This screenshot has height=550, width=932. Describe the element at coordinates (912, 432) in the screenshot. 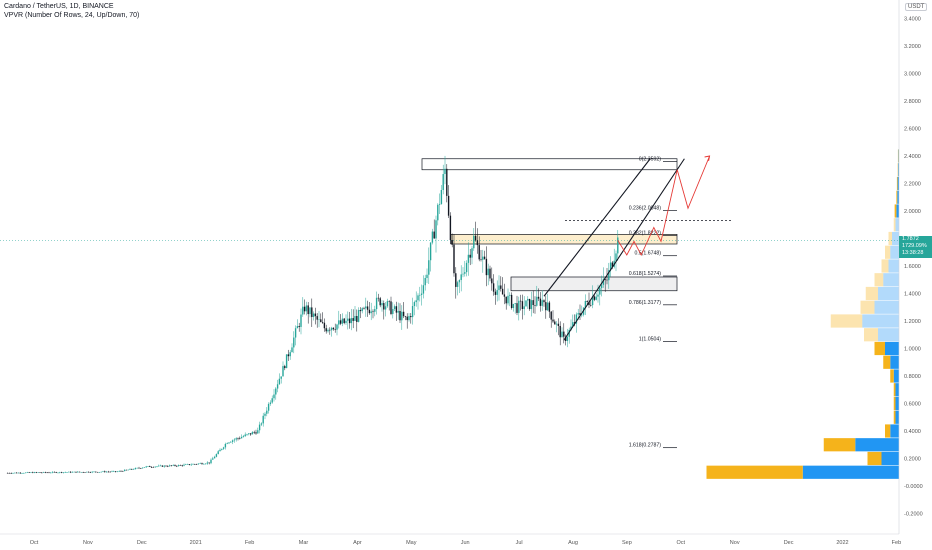

I see `y-tick-label: 0.4000` at that location.